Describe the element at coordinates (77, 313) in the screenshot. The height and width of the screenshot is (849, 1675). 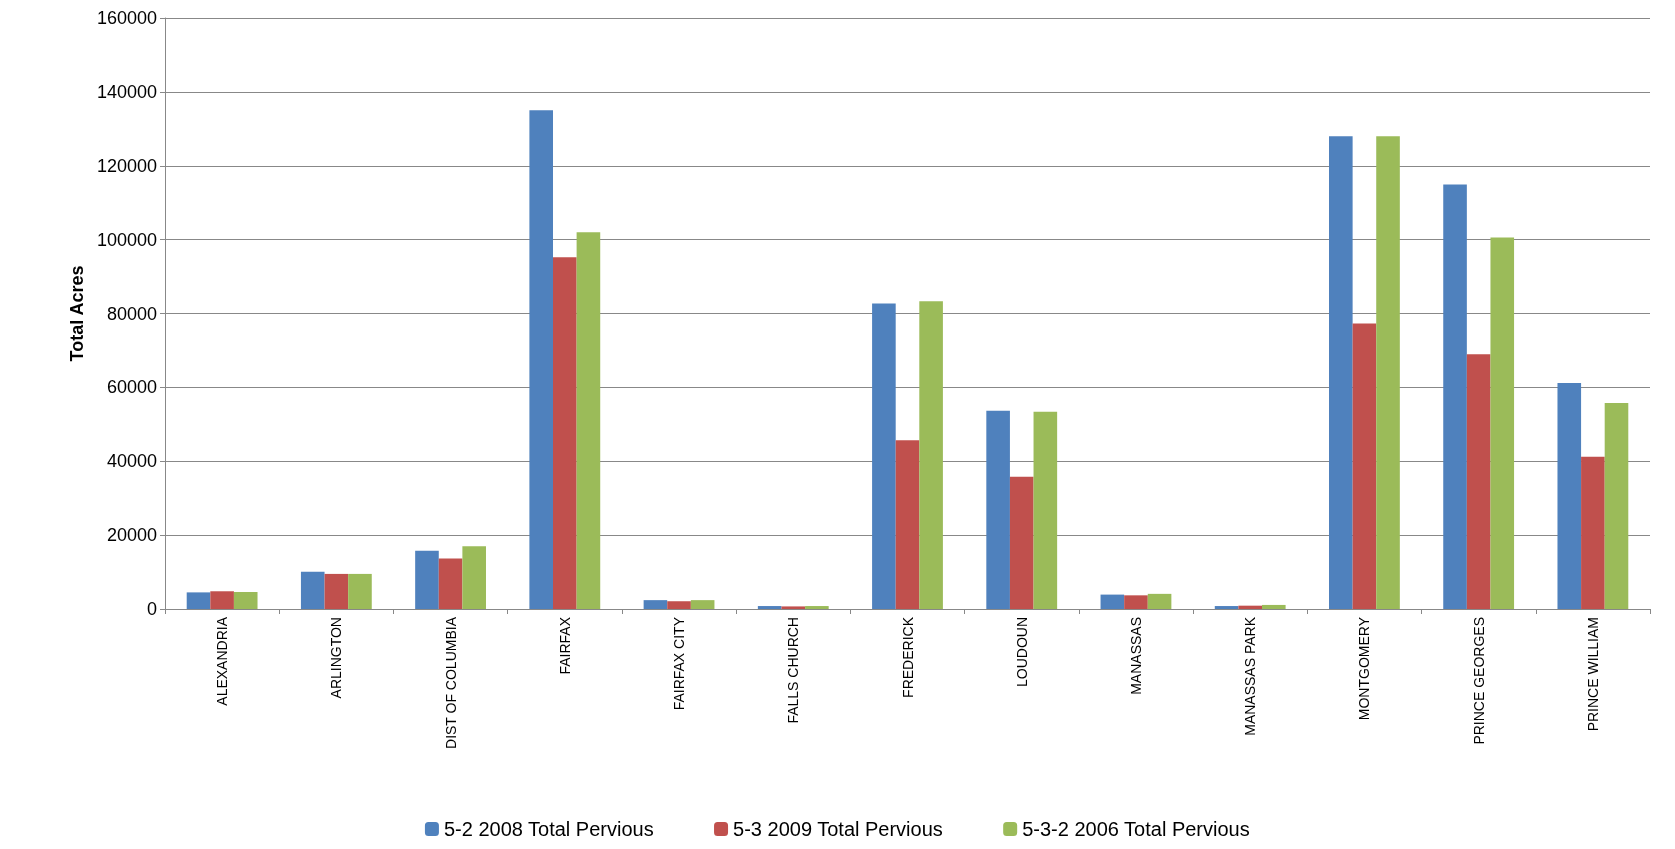
I see `y-axis-title: Total Acres` at that location.